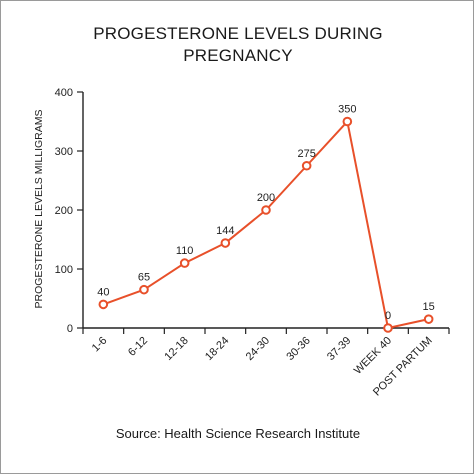 This screenshot has width=474, height=475. I want to click on y-axis-ticks: 0 100 200 300 400, so click(69, 211).